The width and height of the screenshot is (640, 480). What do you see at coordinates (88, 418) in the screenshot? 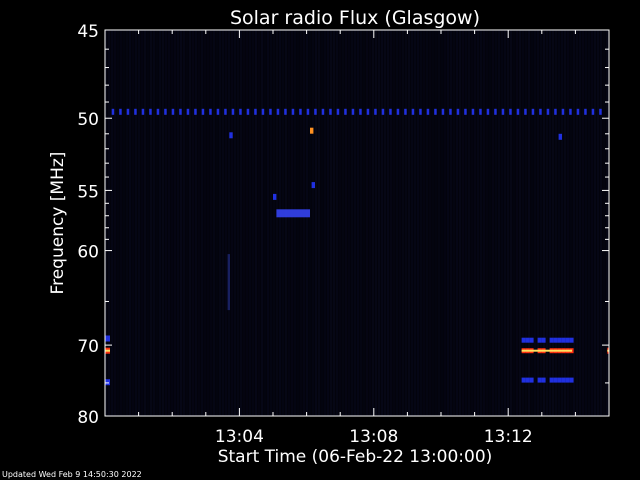
I see `y-tick-label: 80` at bounding box center [88, 418].